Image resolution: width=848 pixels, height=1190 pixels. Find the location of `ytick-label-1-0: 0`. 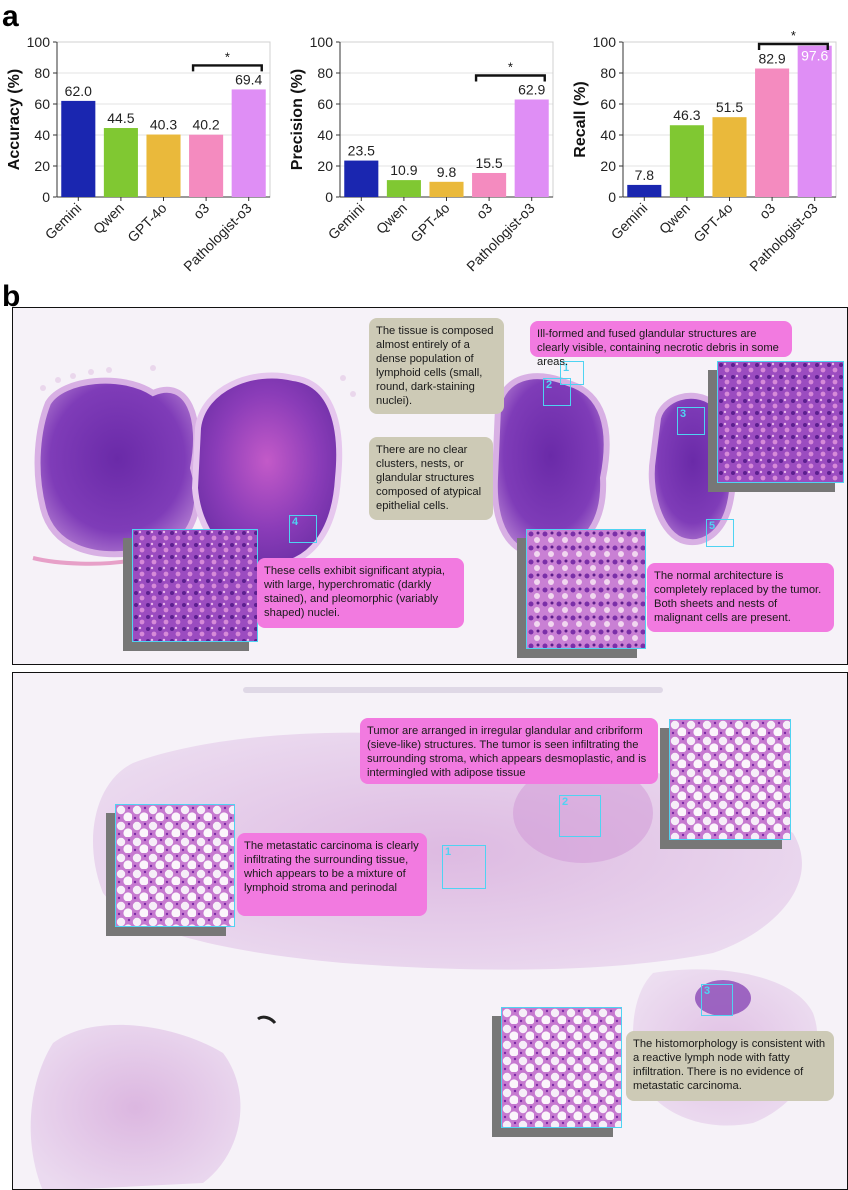

ytick-label-1-0: 0 is located at coordinates (329, 197).